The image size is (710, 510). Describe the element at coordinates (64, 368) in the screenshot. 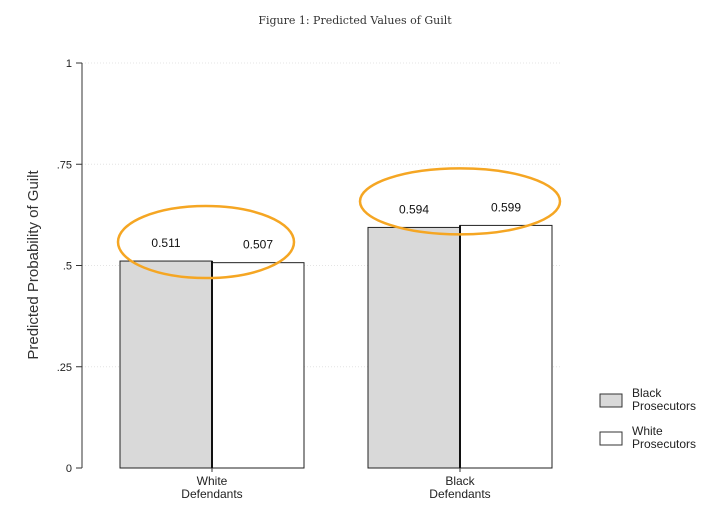

I see `y-tick-label-1: .25` at that location.